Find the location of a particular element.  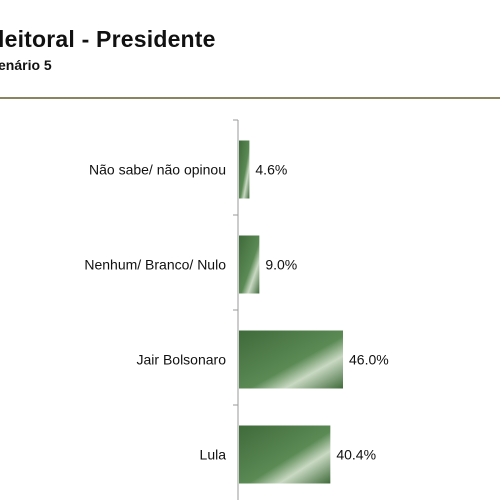

value-label: 46.0% is located at coordinates (369, 360).